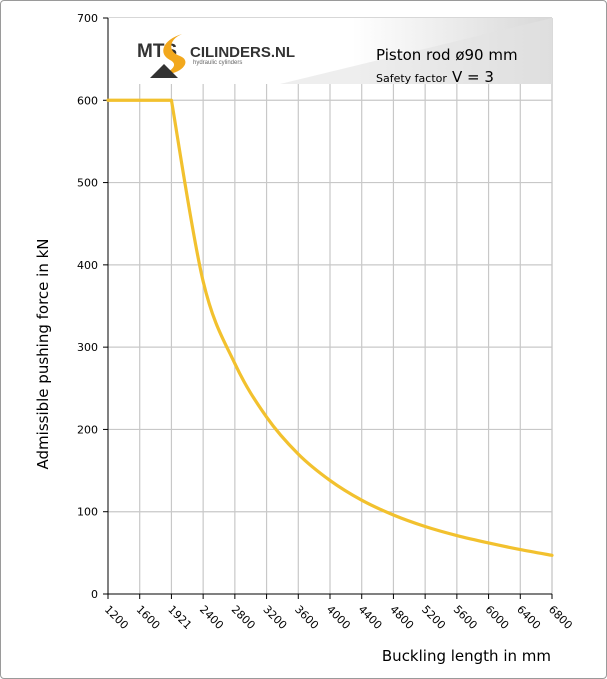 This screenshot has width=607, height=679. Describe the element at coordinates (411, 78) in the screenshot. I see `safety-factor-label: Safety factor` at that location.